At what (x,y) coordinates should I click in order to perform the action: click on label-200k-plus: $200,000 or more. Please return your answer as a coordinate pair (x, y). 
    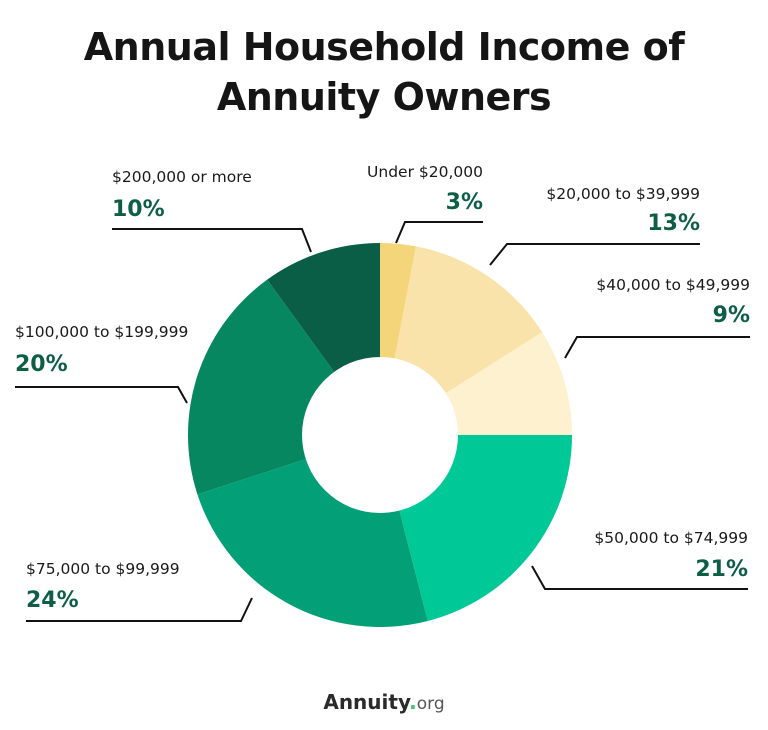
    Looking at the image, I should click on (182, 177).